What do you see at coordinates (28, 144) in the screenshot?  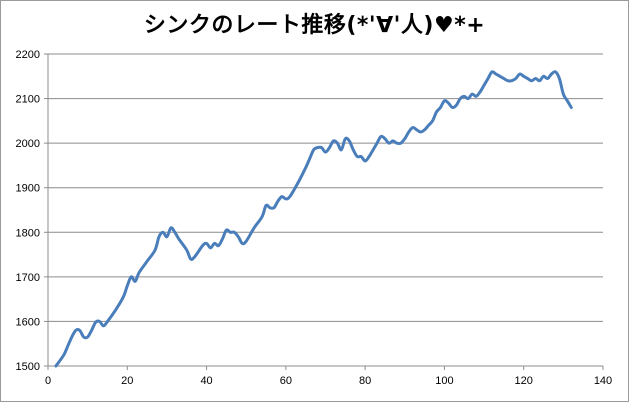 I see `y-tick-label: 2000` at bounding box center [28, 144].